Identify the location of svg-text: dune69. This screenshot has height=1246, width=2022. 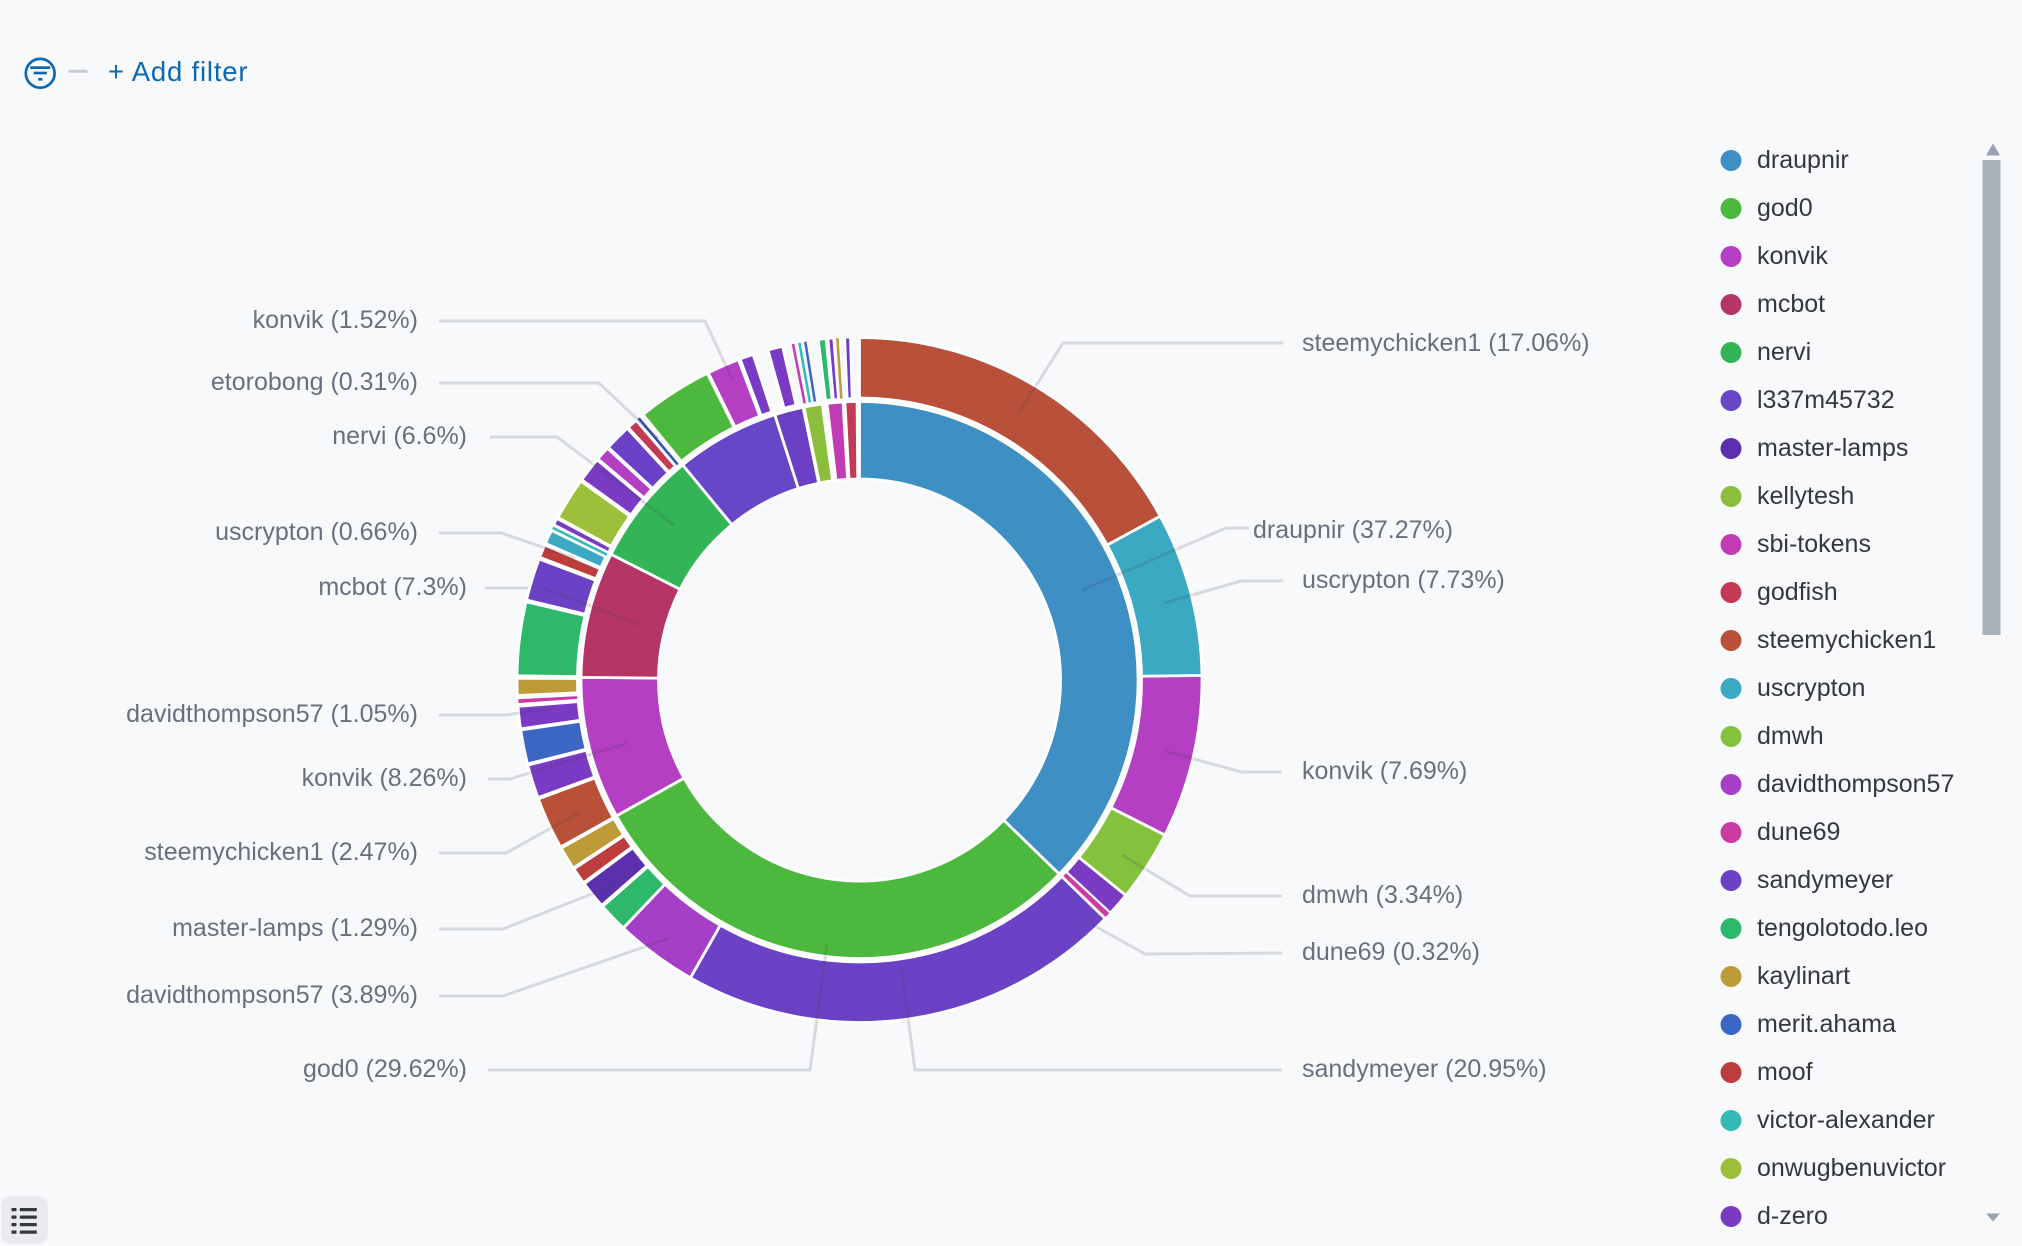
(1798, 832).